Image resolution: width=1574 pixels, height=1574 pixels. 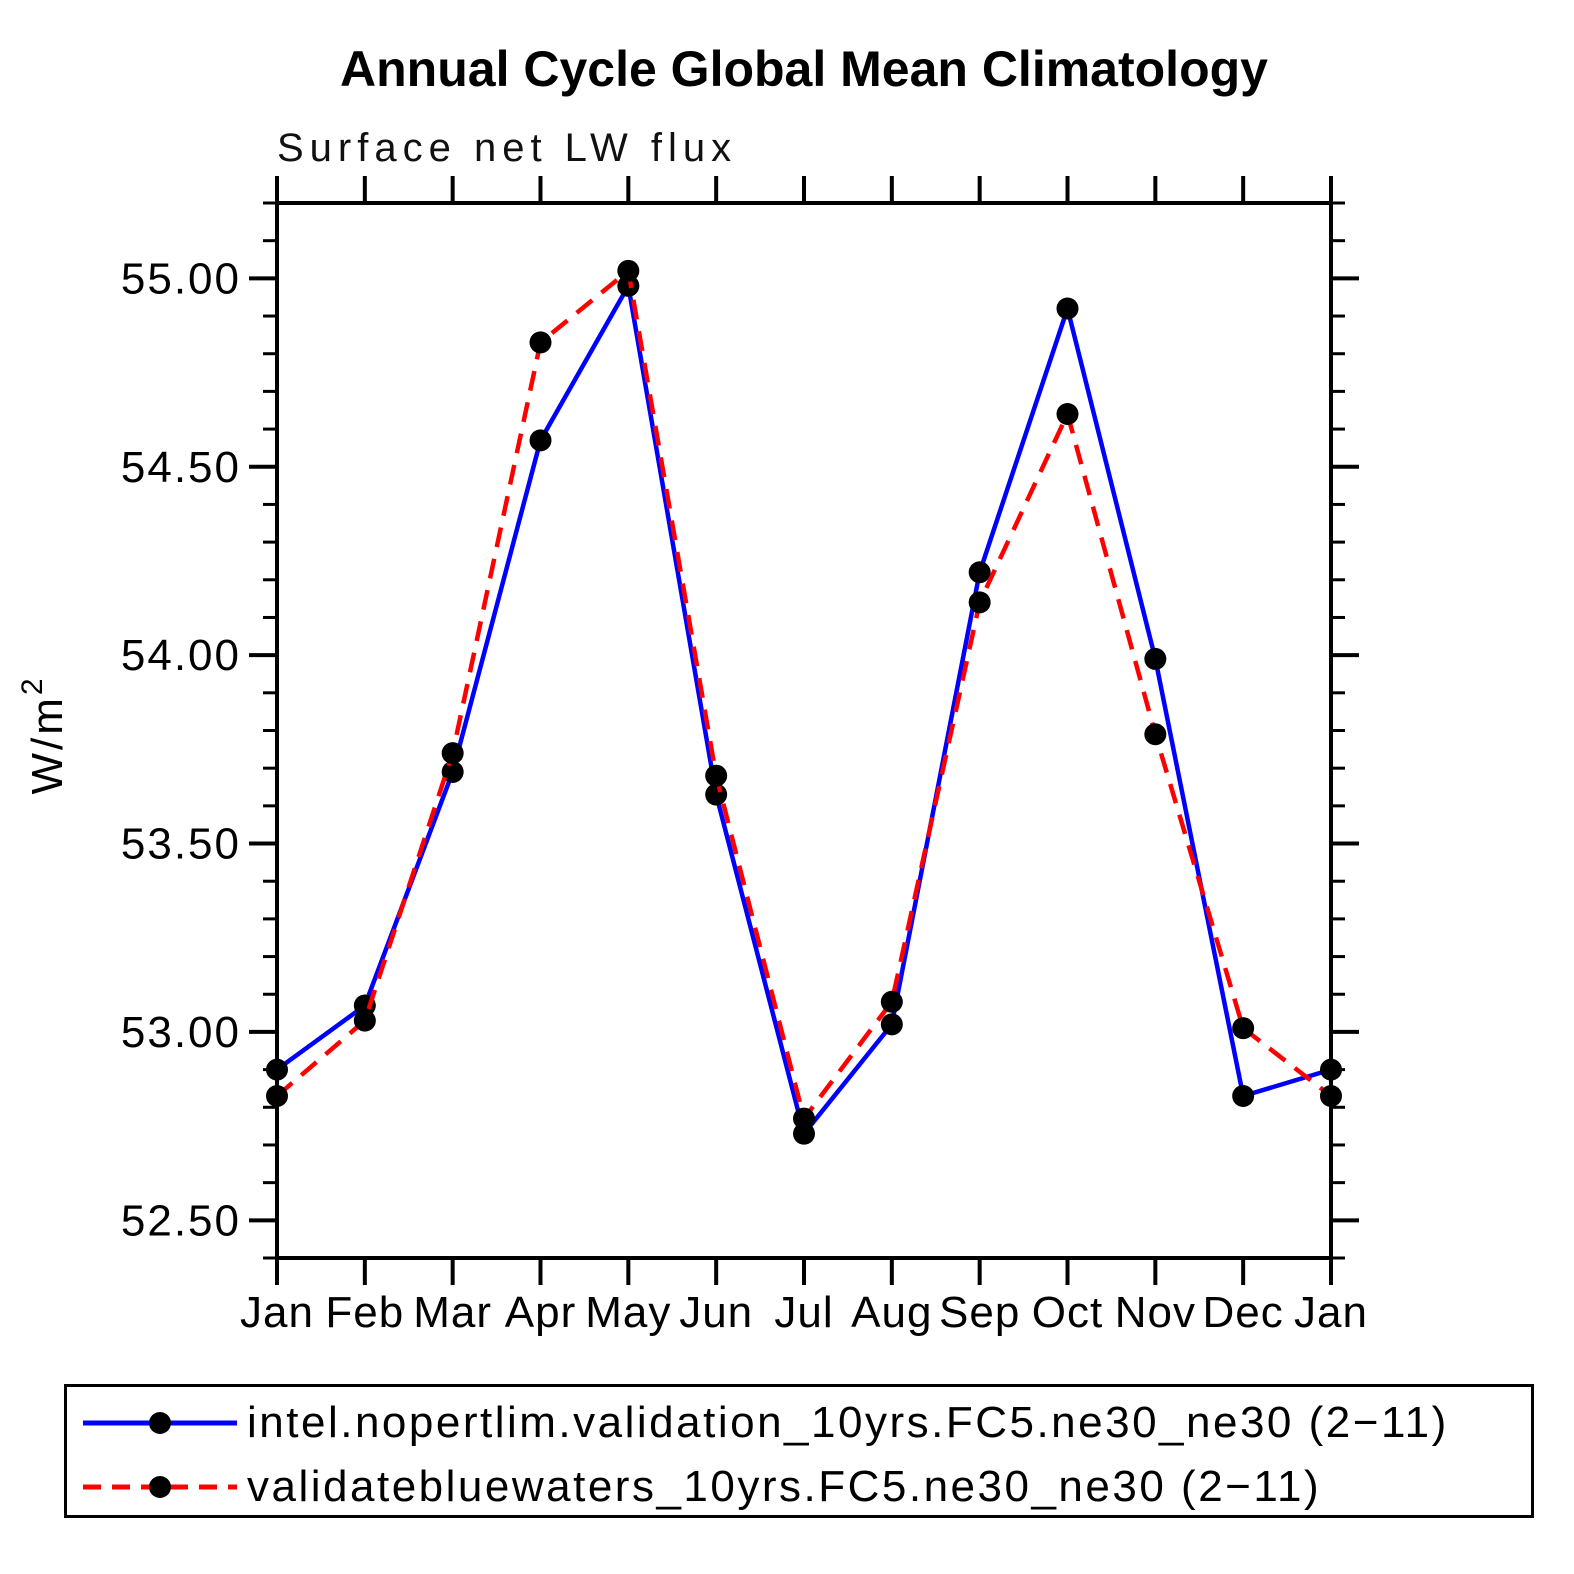 What do you see at coordinates (364, 1312) in the screenshot?
I see `x-tick-label: Feb` at bounding box center [364, 1312].